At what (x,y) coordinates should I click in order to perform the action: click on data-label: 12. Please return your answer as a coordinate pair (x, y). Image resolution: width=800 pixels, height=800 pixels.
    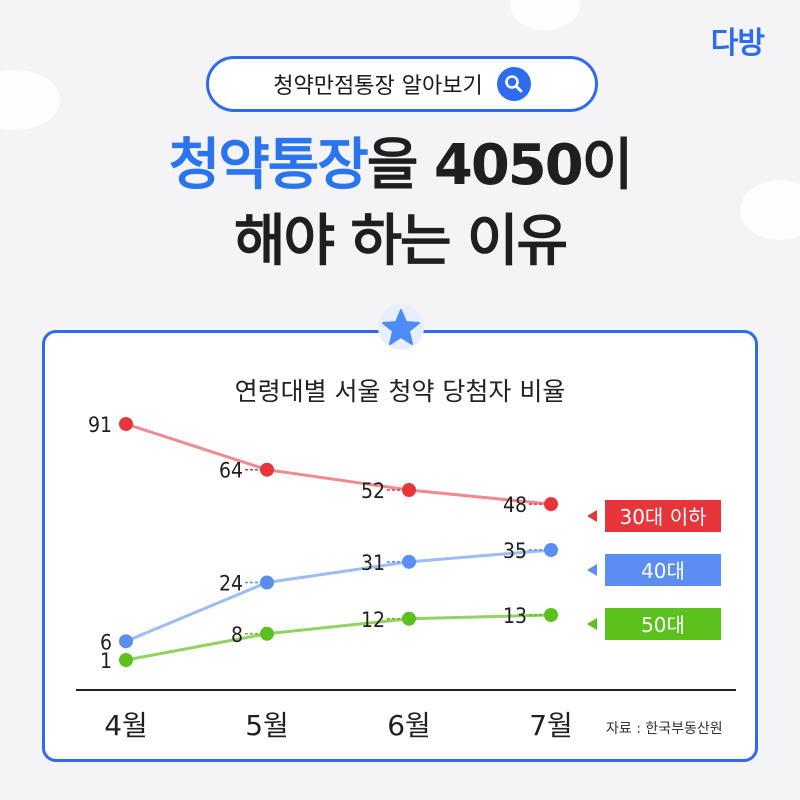
    Looking at the image, I should click on (373, 620).